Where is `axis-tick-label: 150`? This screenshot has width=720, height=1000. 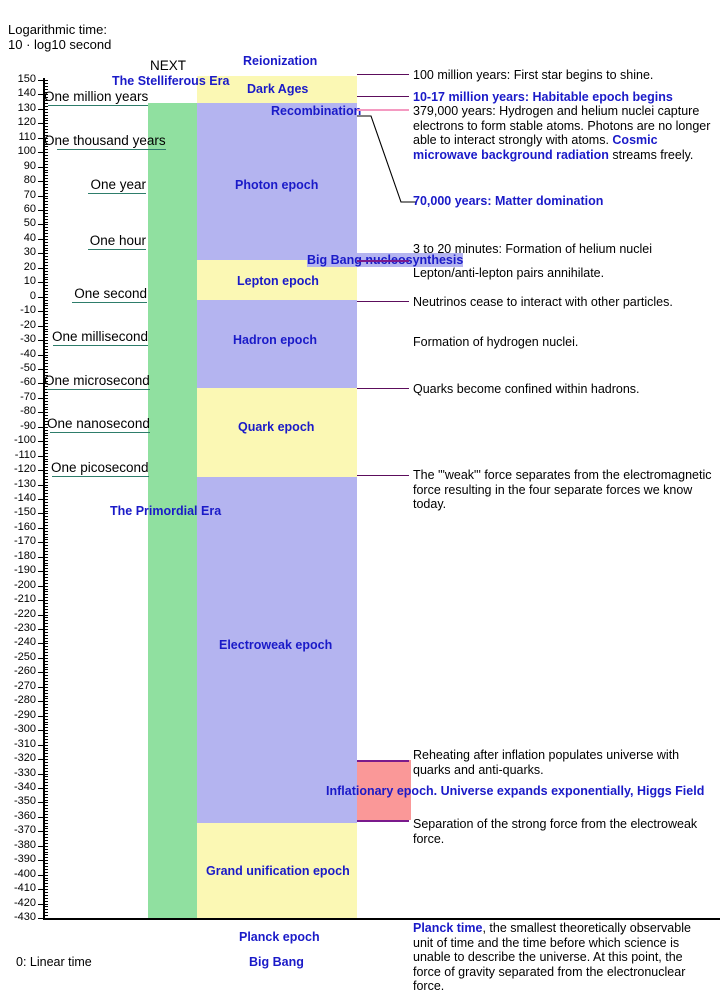
axis-tick-label: 150 is located at coordinates (26, 79).